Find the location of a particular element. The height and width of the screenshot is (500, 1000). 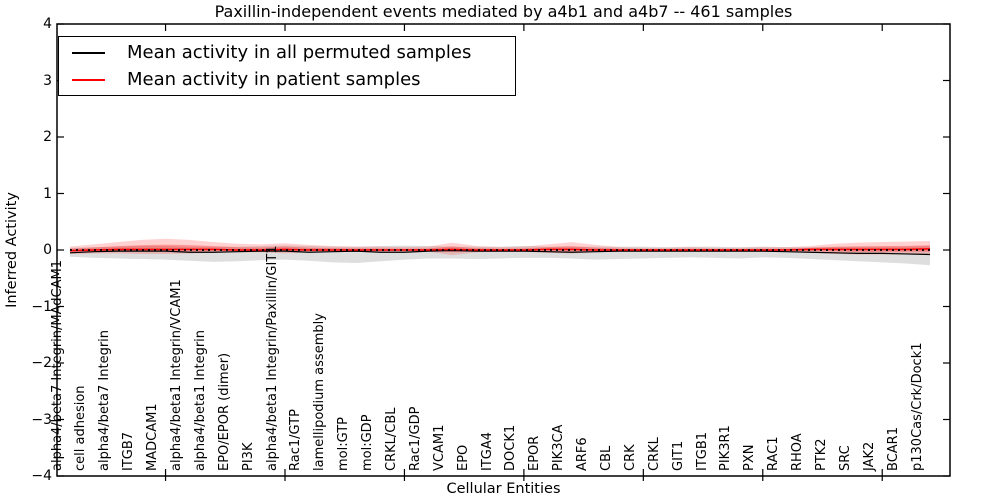

y-tick-label: 1 is located at coordinates (47, 193).